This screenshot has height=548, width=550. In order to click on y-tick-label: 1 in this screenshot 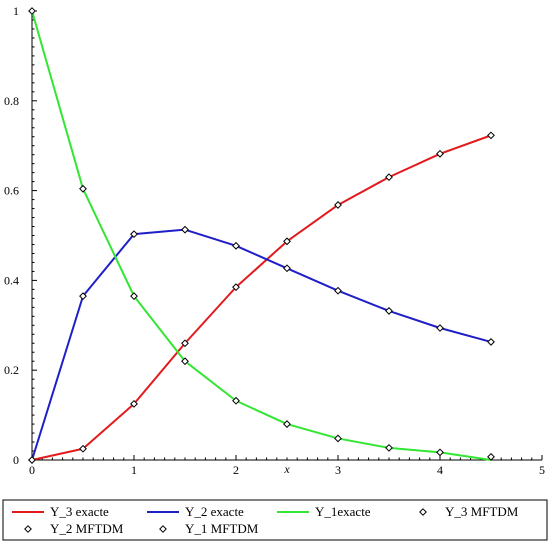, I will do `click(16, 11)`.